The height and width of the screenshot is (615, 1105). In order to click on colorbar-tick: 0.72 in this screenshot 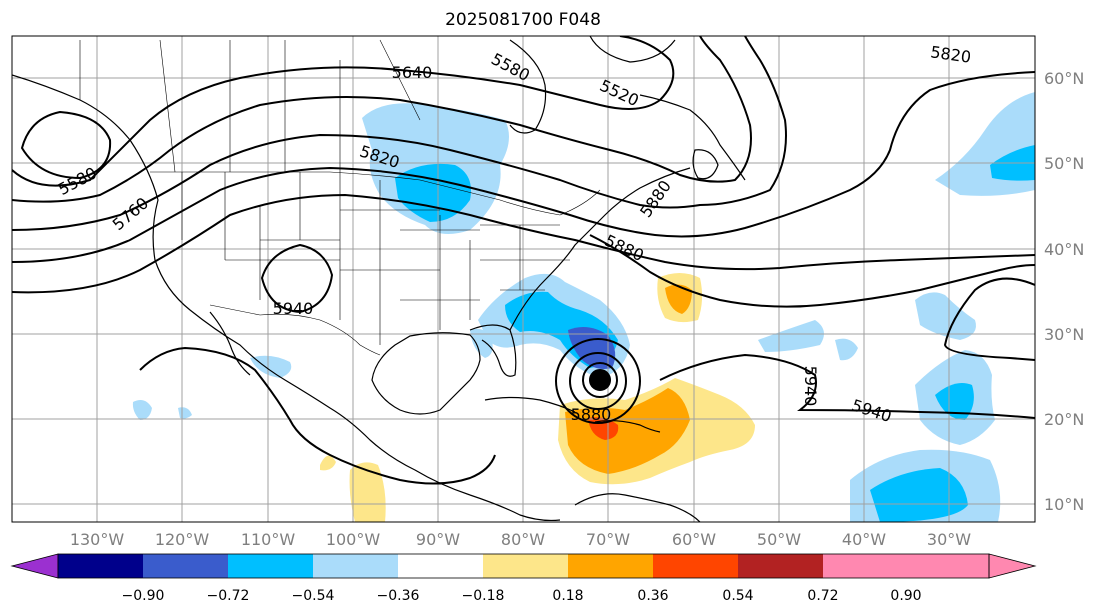, I will do `click(822, 596)`.